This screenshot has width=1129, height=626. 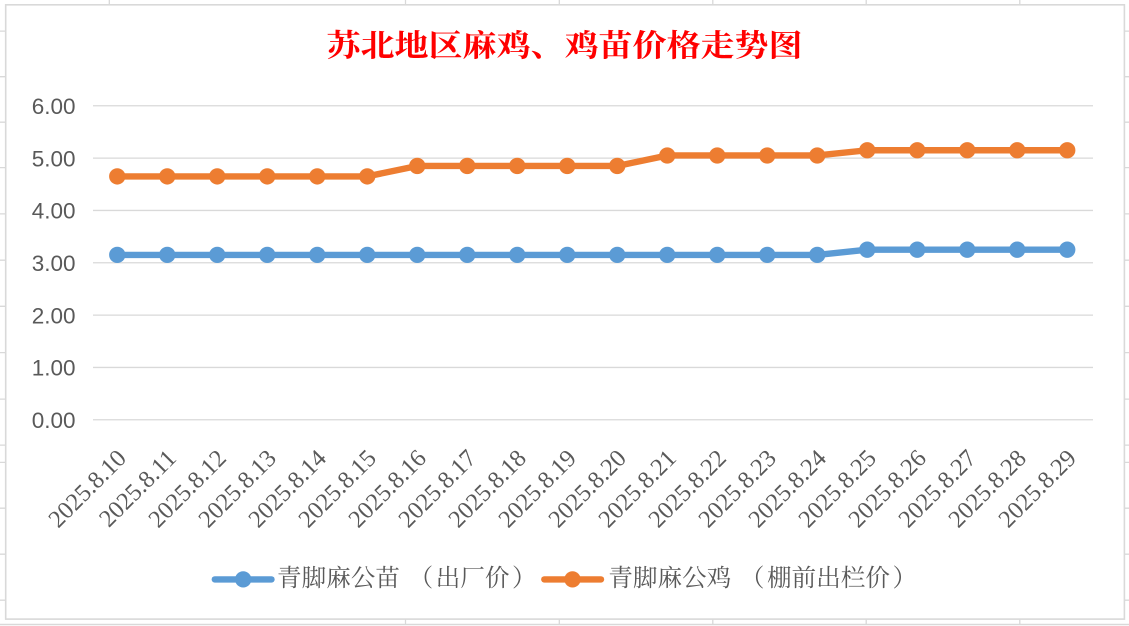 I want to click on svg-text: 5.00, so click(x=54, y=158).